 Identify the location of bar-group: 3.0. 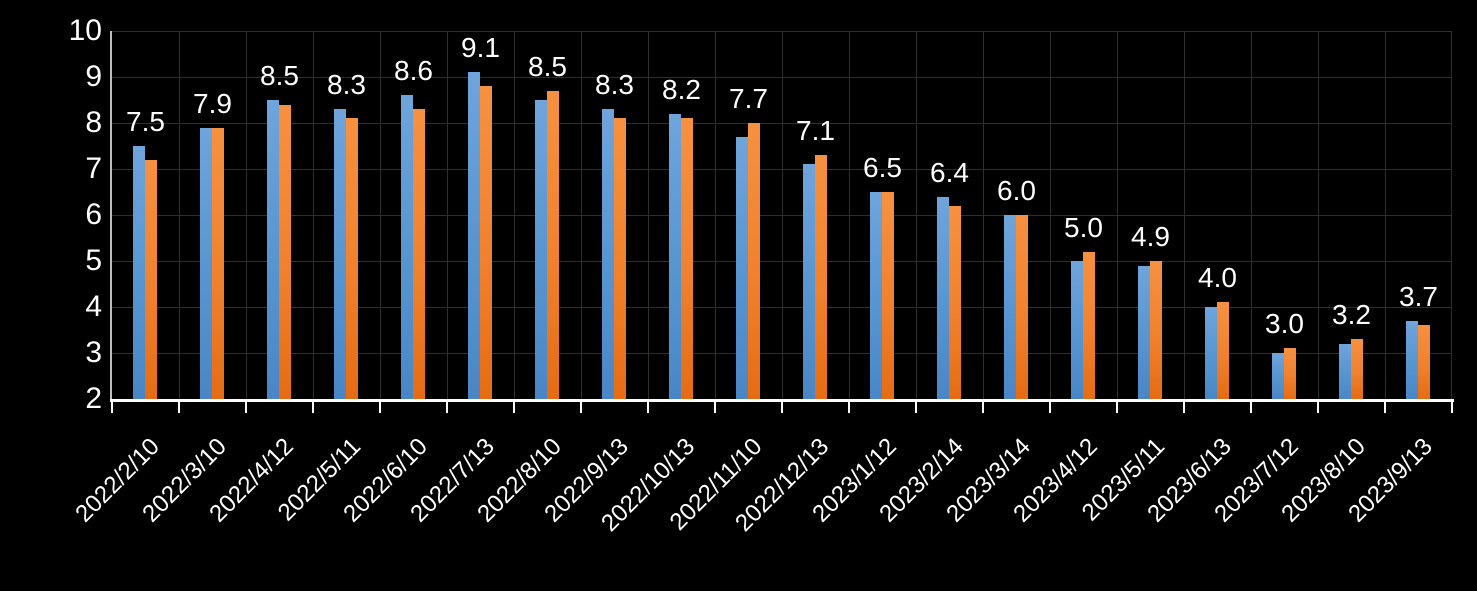
(1284, 215).